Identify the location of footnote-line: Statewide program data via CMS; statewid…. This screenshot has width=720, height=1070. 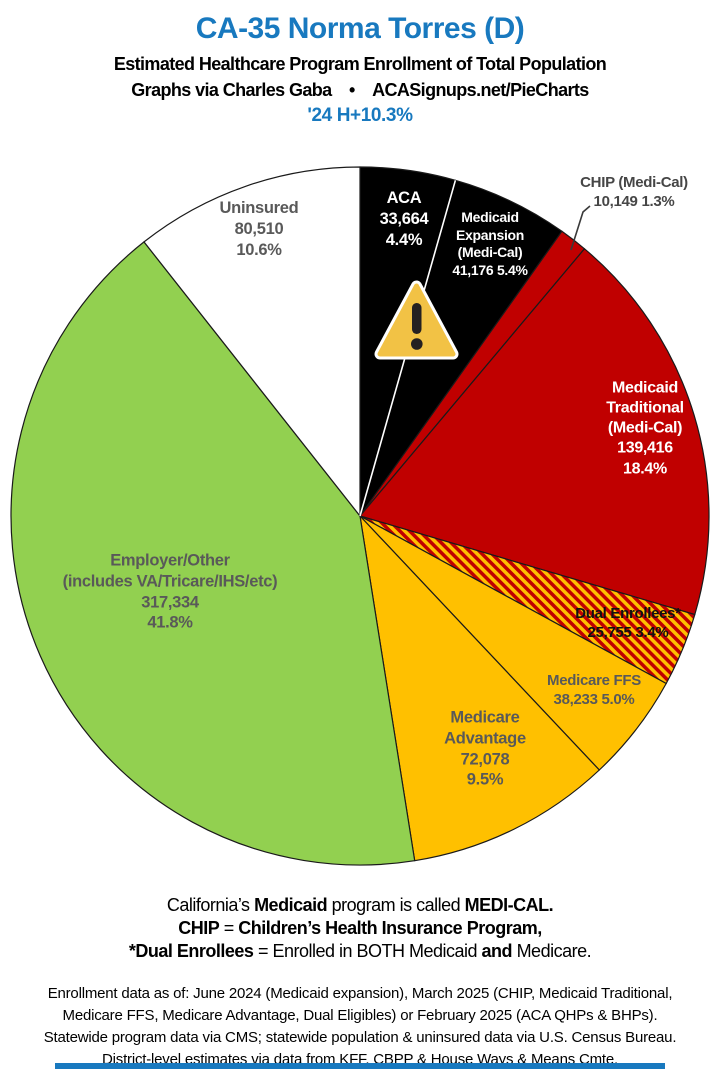
(360, 1037).